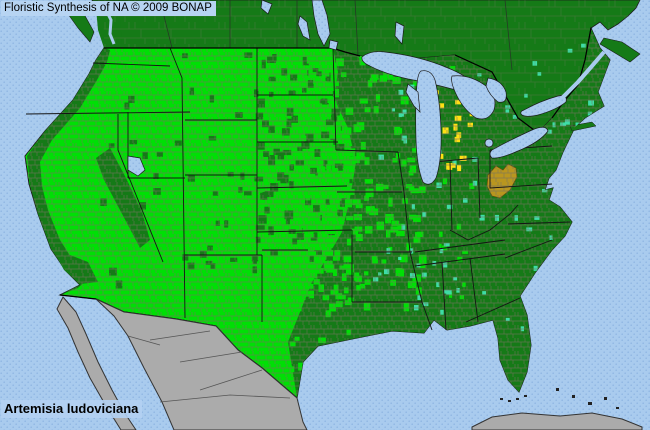 The height and width of the screenshot is (430, 650). Describe the element at coordinates (557, 421) in the screenshot. I see `cuba-region` at that location.